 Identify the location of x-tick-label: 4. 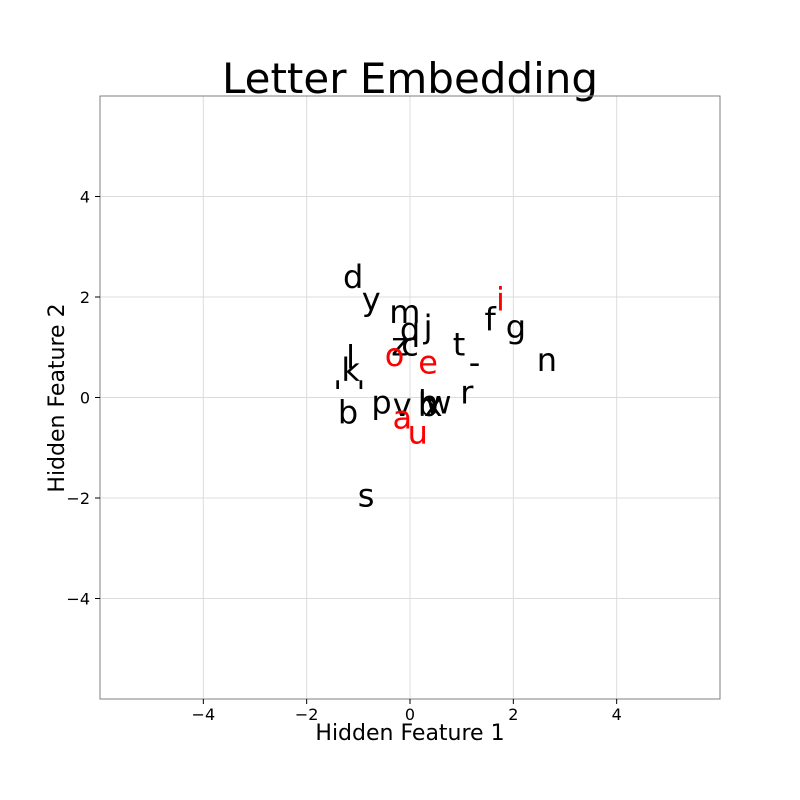
(617, 714).